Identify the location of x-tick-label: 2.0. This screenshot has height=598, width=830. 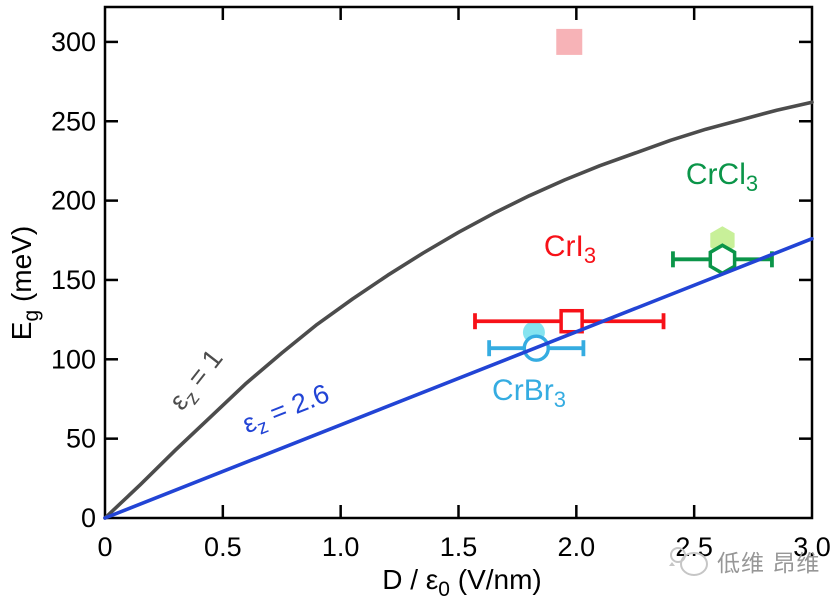
(577, 547).